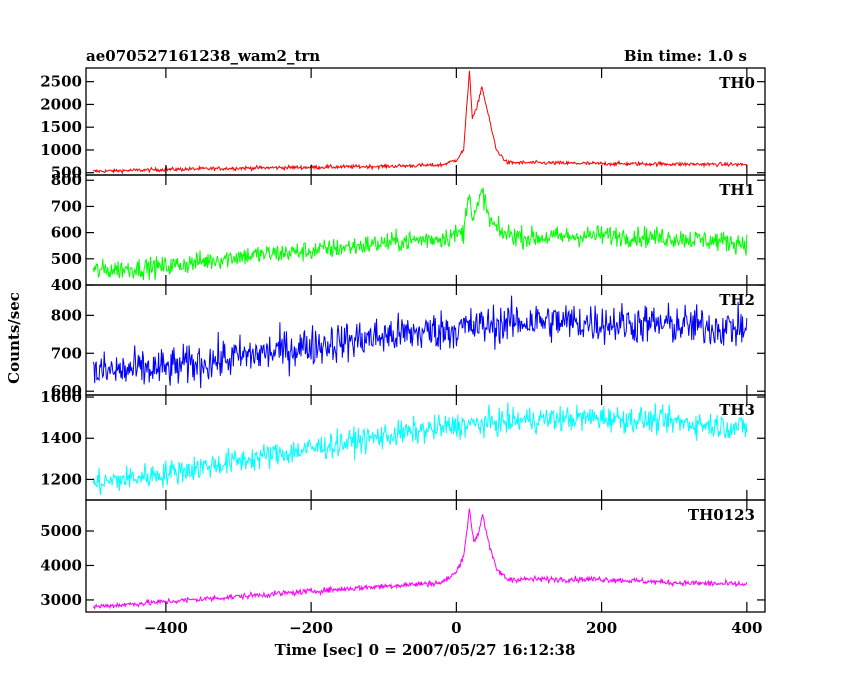 The width and height of the screenshot is (850, 680). I want to click on panel-label-th0: TH0, so click(737, 83).